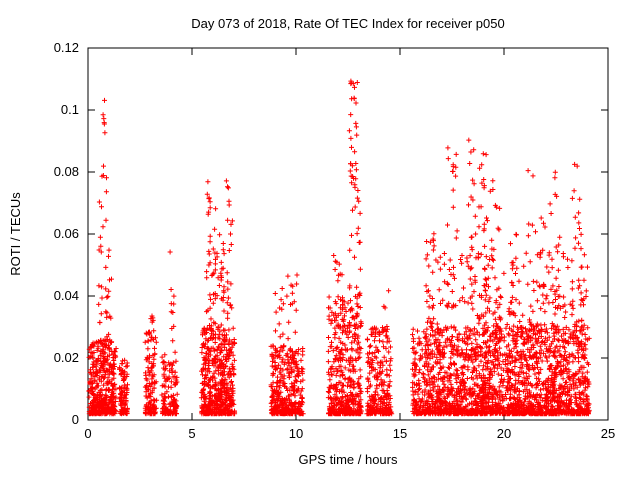 This screenshot has width=640, height=485. What do you see at coordinates (66, 171) in the screenshot?
I see `y-tick-label: 0.08` at bounding box center [66, 171].